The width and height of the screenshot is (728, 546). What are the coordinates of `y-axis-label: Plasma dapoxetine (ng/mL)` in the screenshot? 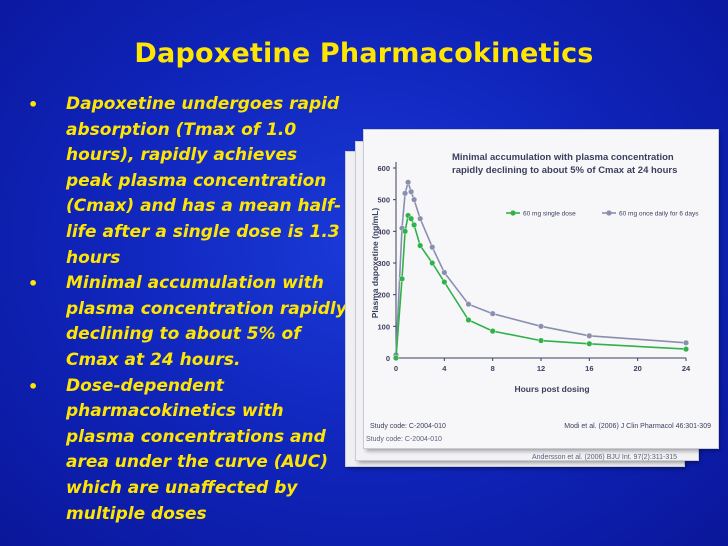 It's located at (375, 263).